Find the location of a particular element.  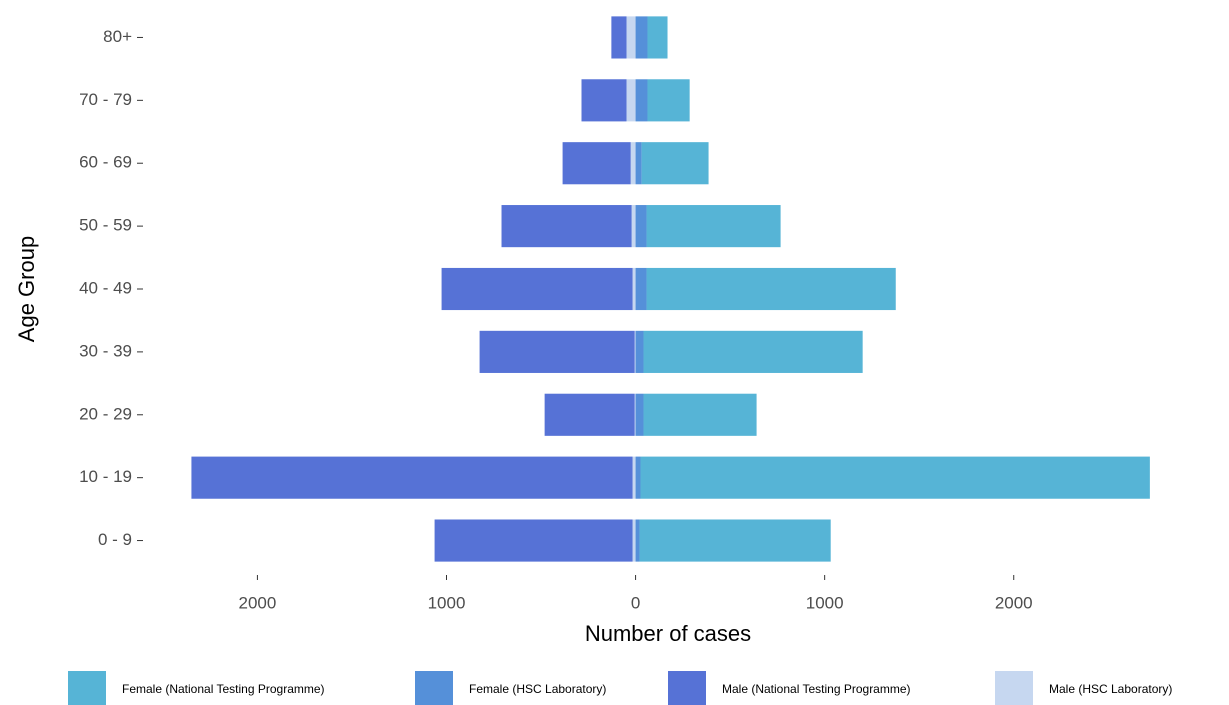

y-tick-label: 70 - 79 is located at coordinates (105, 99).